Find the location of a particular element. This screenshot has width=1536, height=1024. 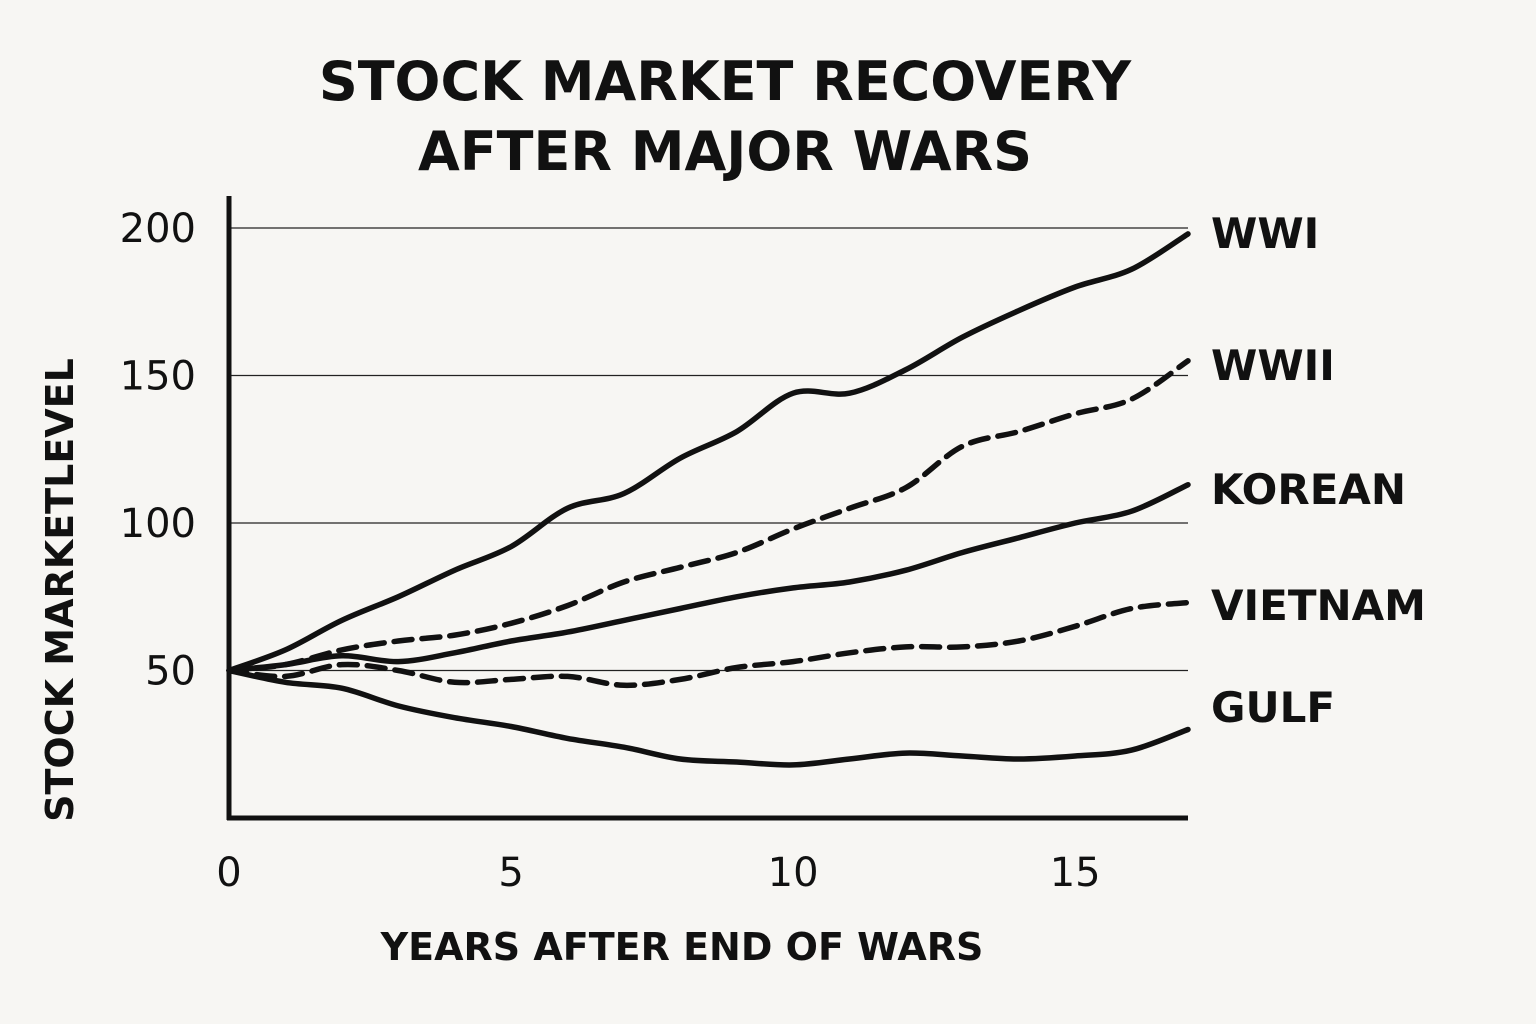

series-labels: WWI WWII KOREAN VIETNAM GULF is located at coordinates (1318, 470).